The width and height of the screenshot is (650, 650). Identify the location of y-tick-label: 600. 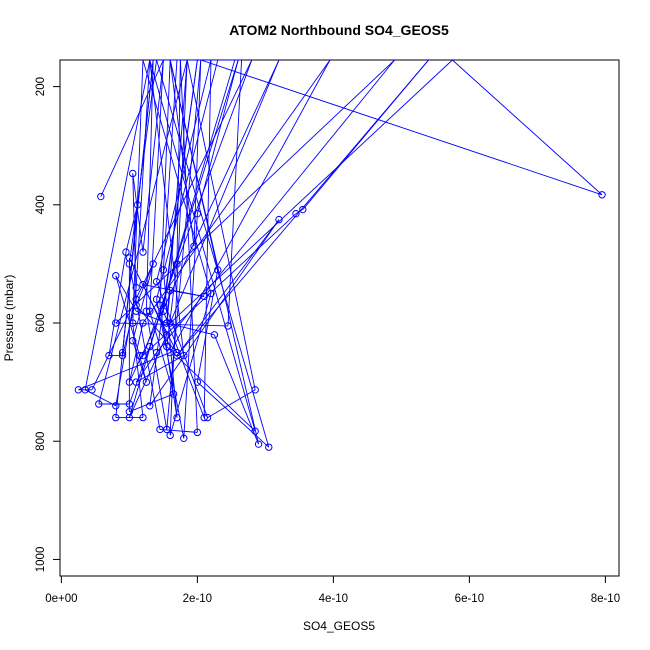
(41, 322).